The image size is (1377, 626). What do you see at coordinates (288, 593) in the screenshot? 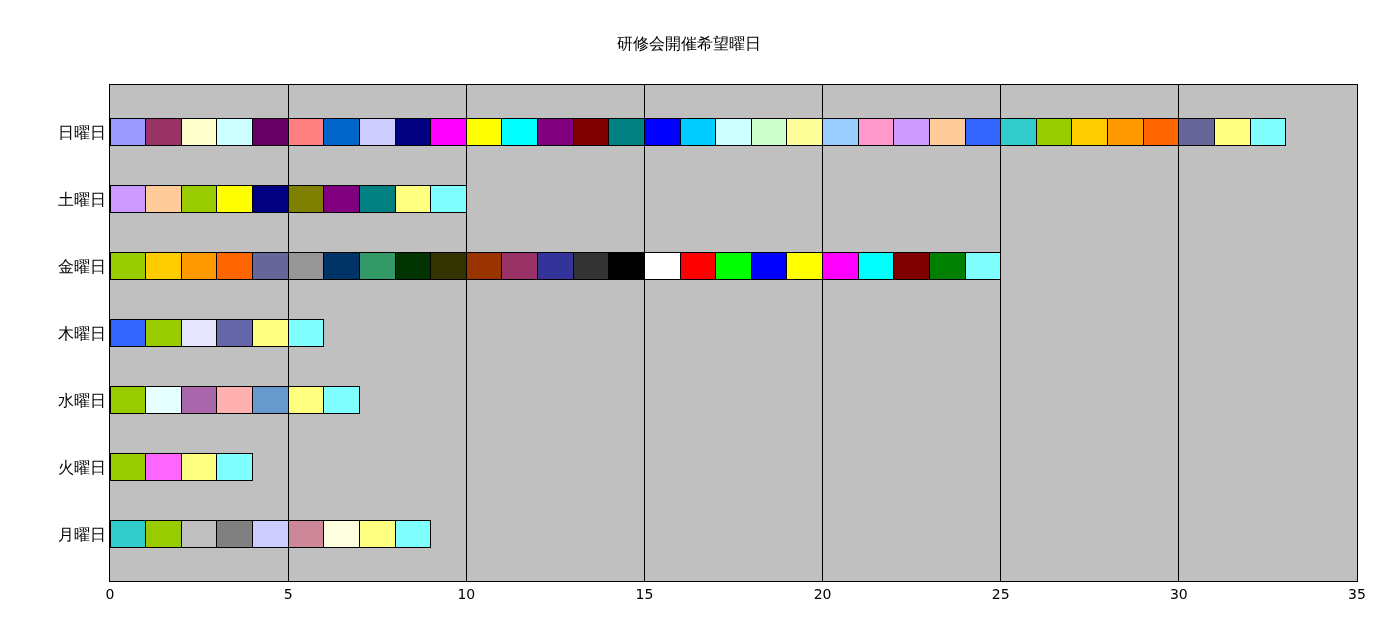
I see `x-tick-label: 5` at bounding box center [288, 593].